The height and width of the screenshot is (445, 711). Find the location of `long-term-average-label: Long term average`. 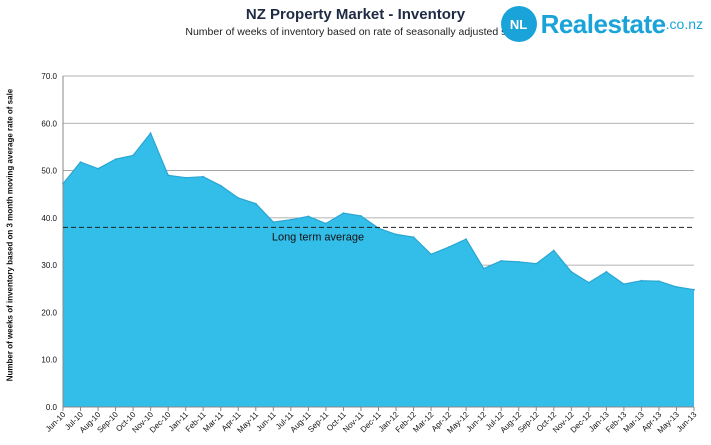

long-term-average-label: Long term average is located at coordinates (318, 237).